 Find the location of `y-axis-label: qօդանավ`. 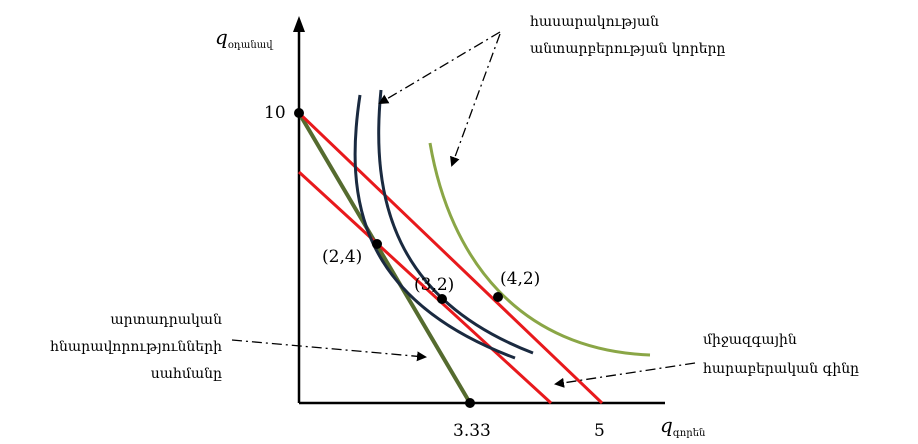

y-axis-label: qօդանավ is located at coordinates (244, 38).